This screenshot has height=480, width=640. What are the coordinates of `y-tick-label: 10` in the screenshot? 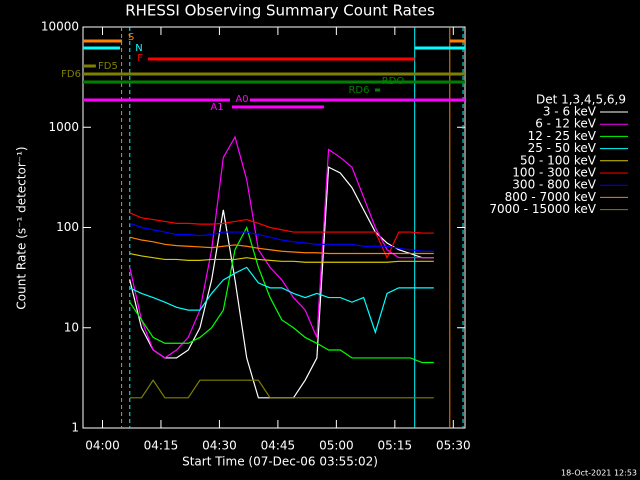 It's located at (71, 327).